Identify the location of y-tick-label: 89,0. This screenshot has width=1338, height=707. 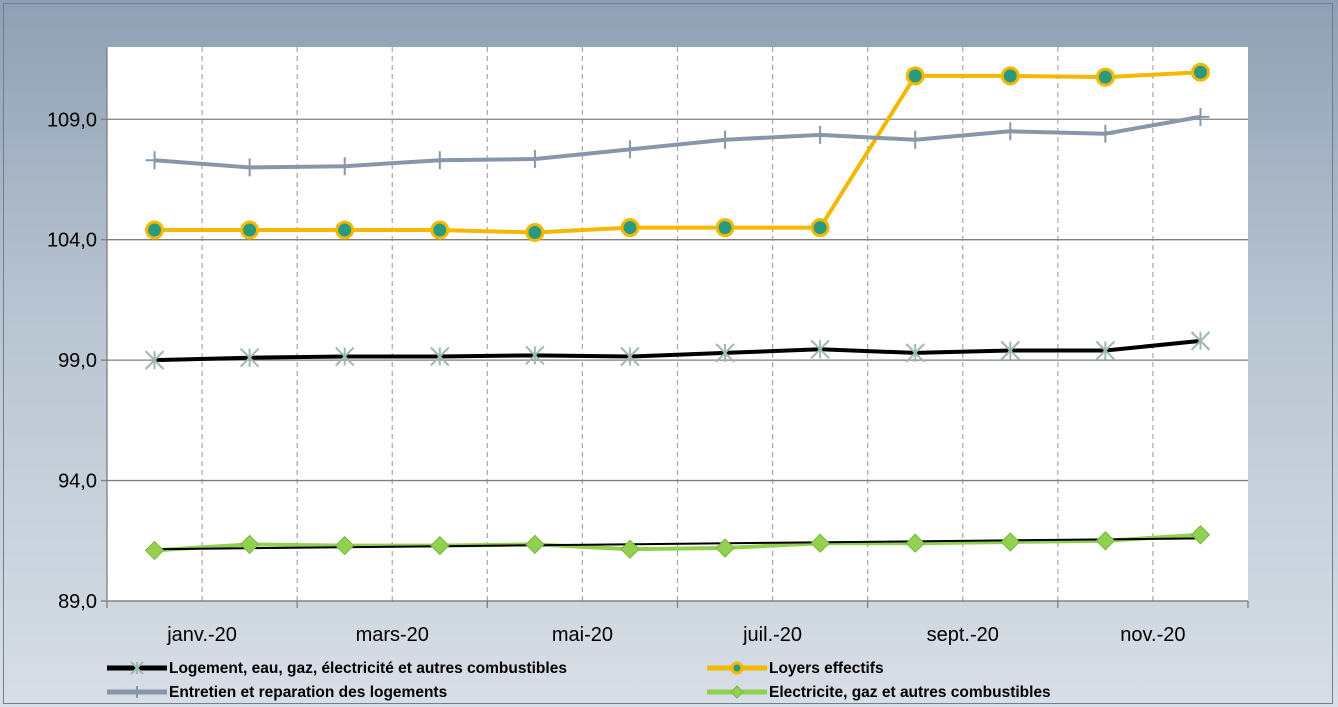
(77, 602).